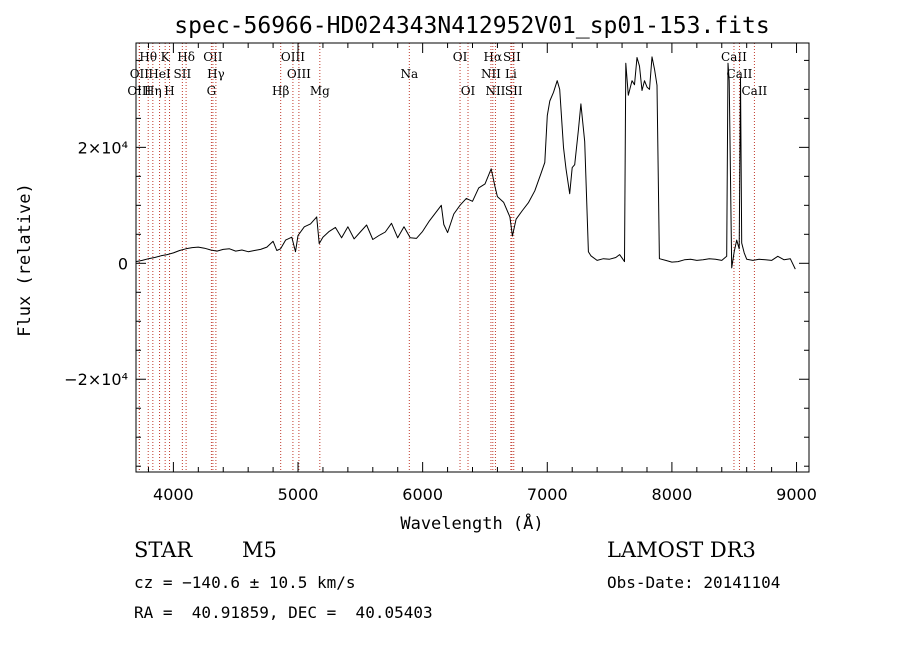  What do you see at coordinates (511, 74) in the screenshot?
I see `spectral-line-label: Li` at bounding box center [511, 74].